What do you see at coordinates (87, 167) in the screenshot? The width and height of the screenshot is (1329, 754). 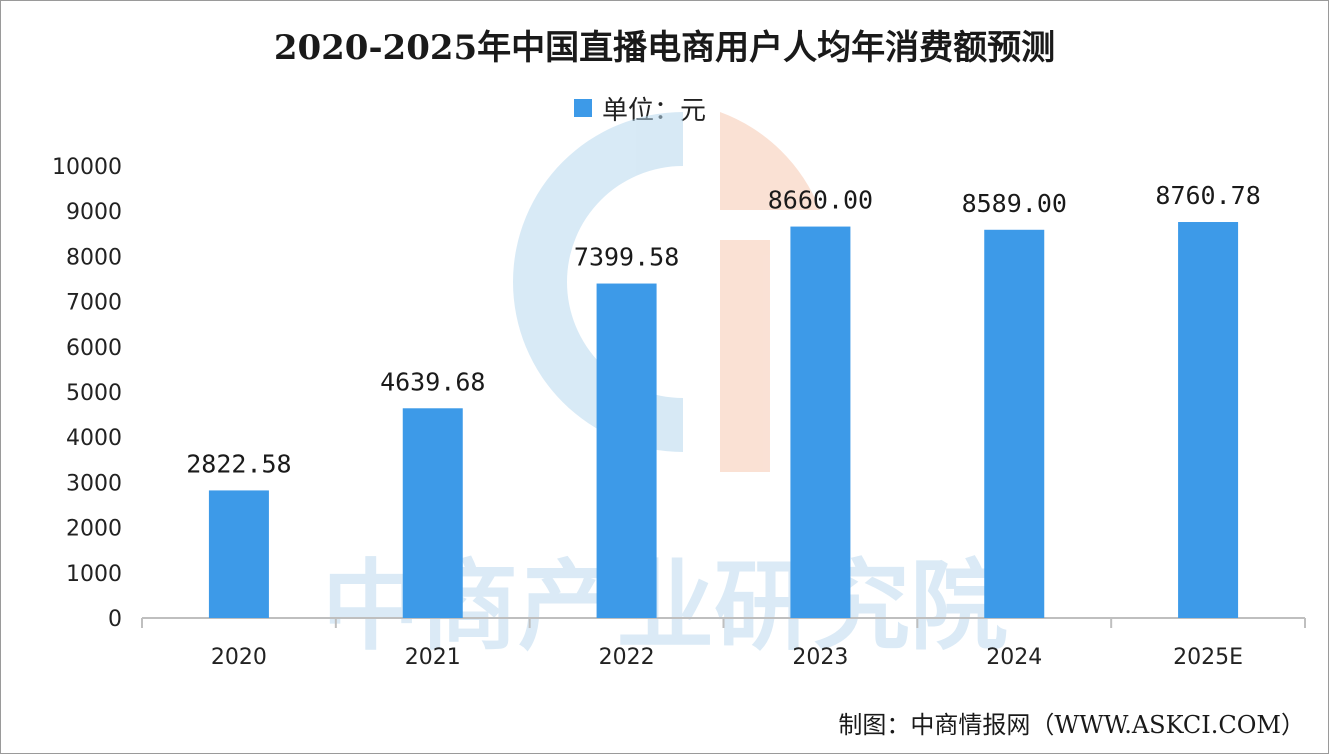 I see `y-tick-label: 10000` at bounding box center [87, 167].